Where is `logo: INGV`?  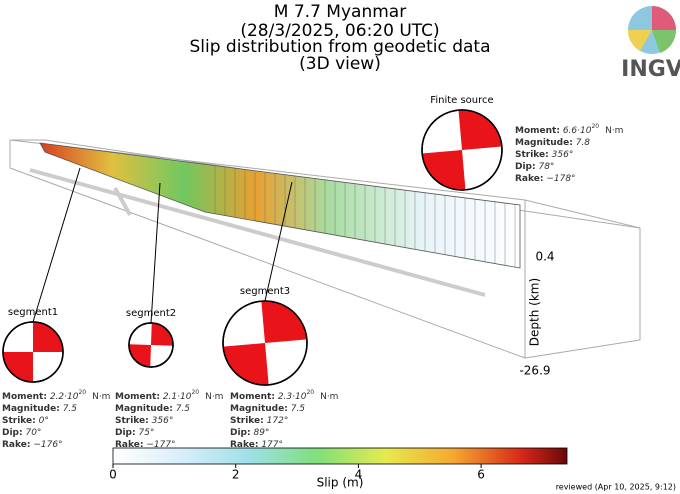 logo: INGV is located at coordinates (650, 44).